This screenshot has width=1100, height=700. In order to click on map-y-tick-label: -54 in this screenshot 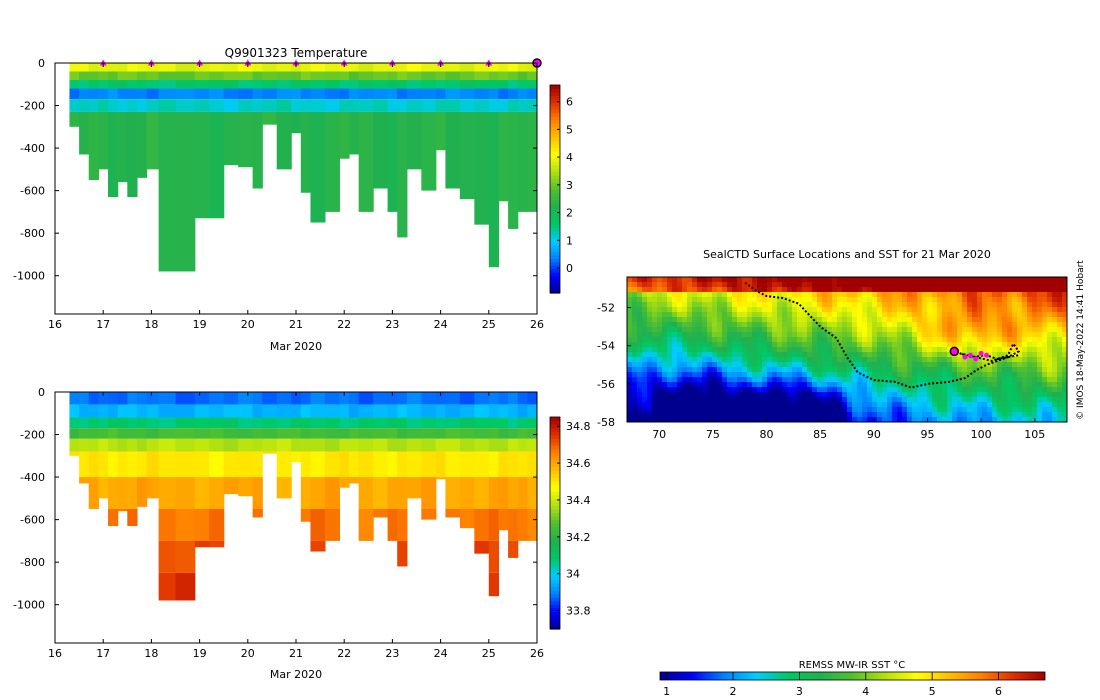, I will do `click(606, 346)`.